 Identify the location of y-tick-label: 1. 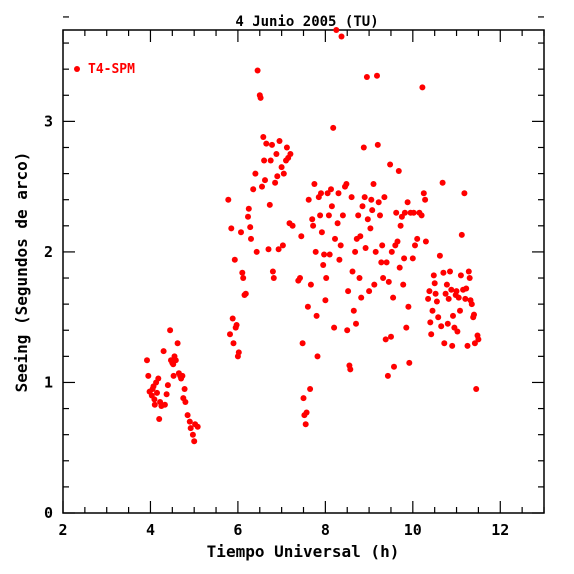
(48, 382).